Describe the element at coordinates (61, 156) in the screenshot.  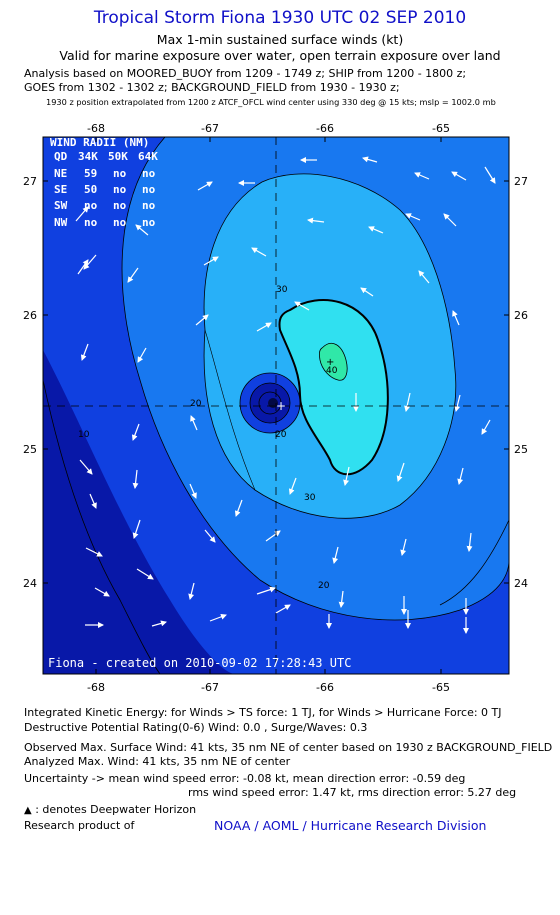
I see `svg-text: QD` at that location.